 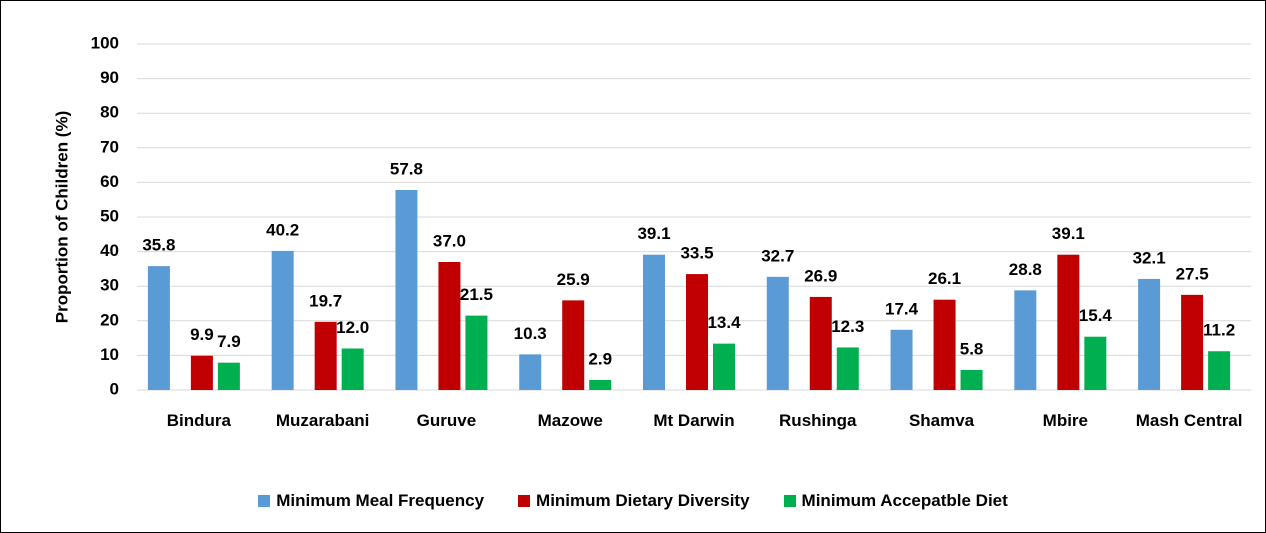 I want to click on data-label: 17.4, so click(x=902, y=308).